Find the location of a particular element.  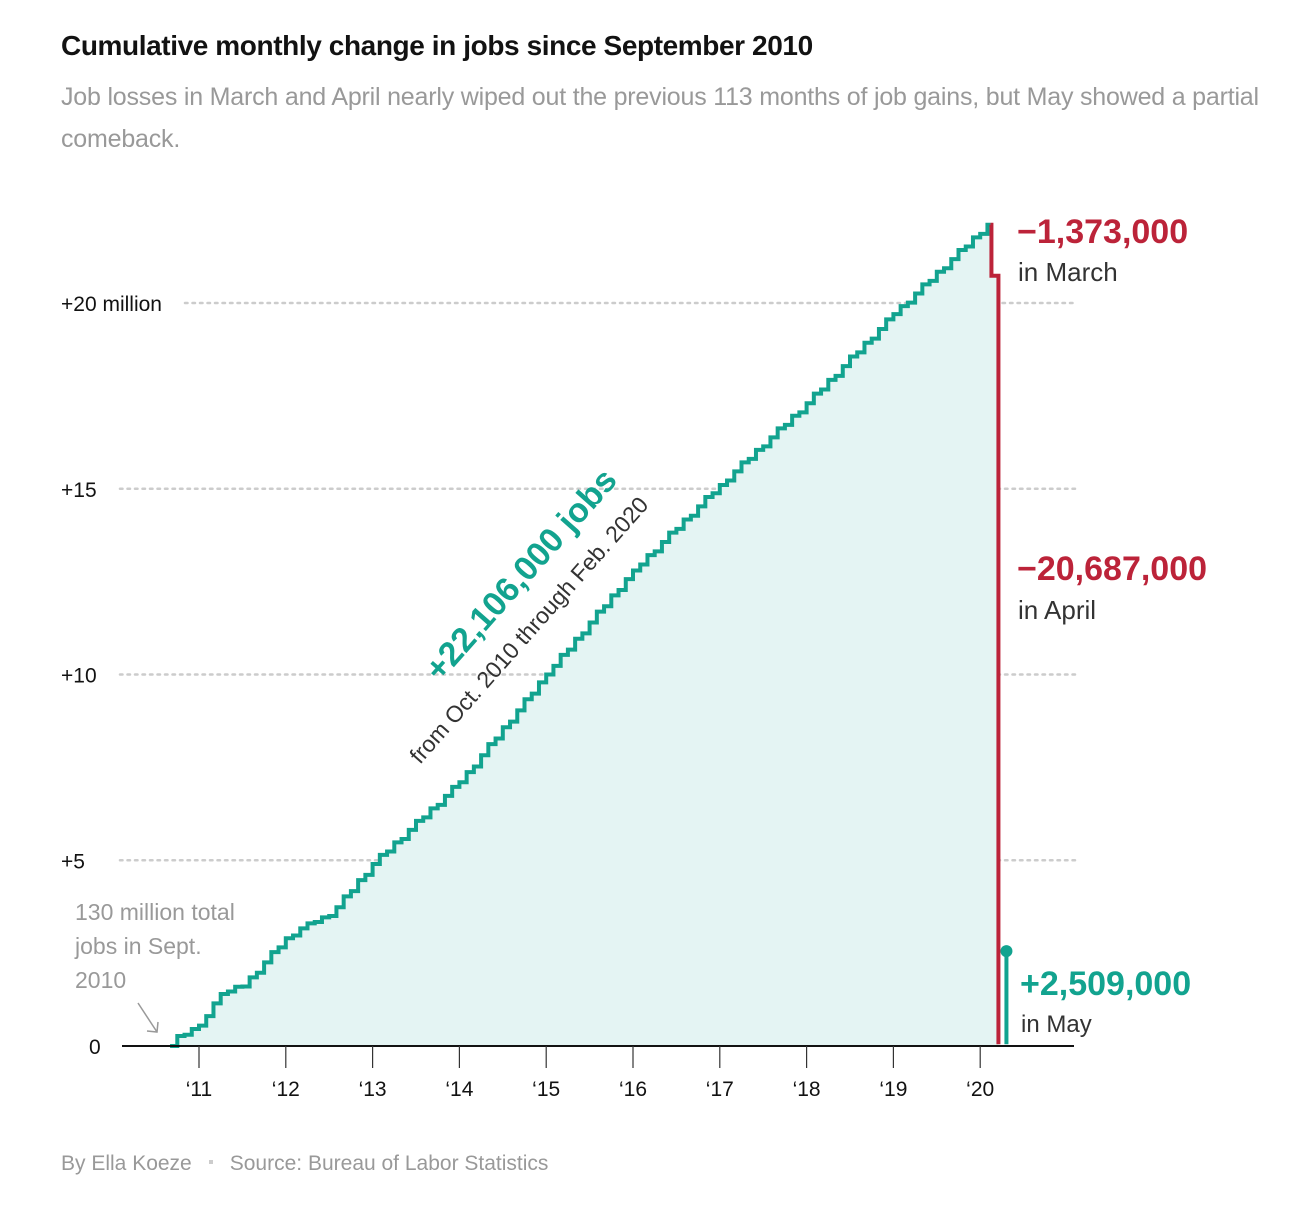

may-gain-dot is located at coordinates (1006, 951).